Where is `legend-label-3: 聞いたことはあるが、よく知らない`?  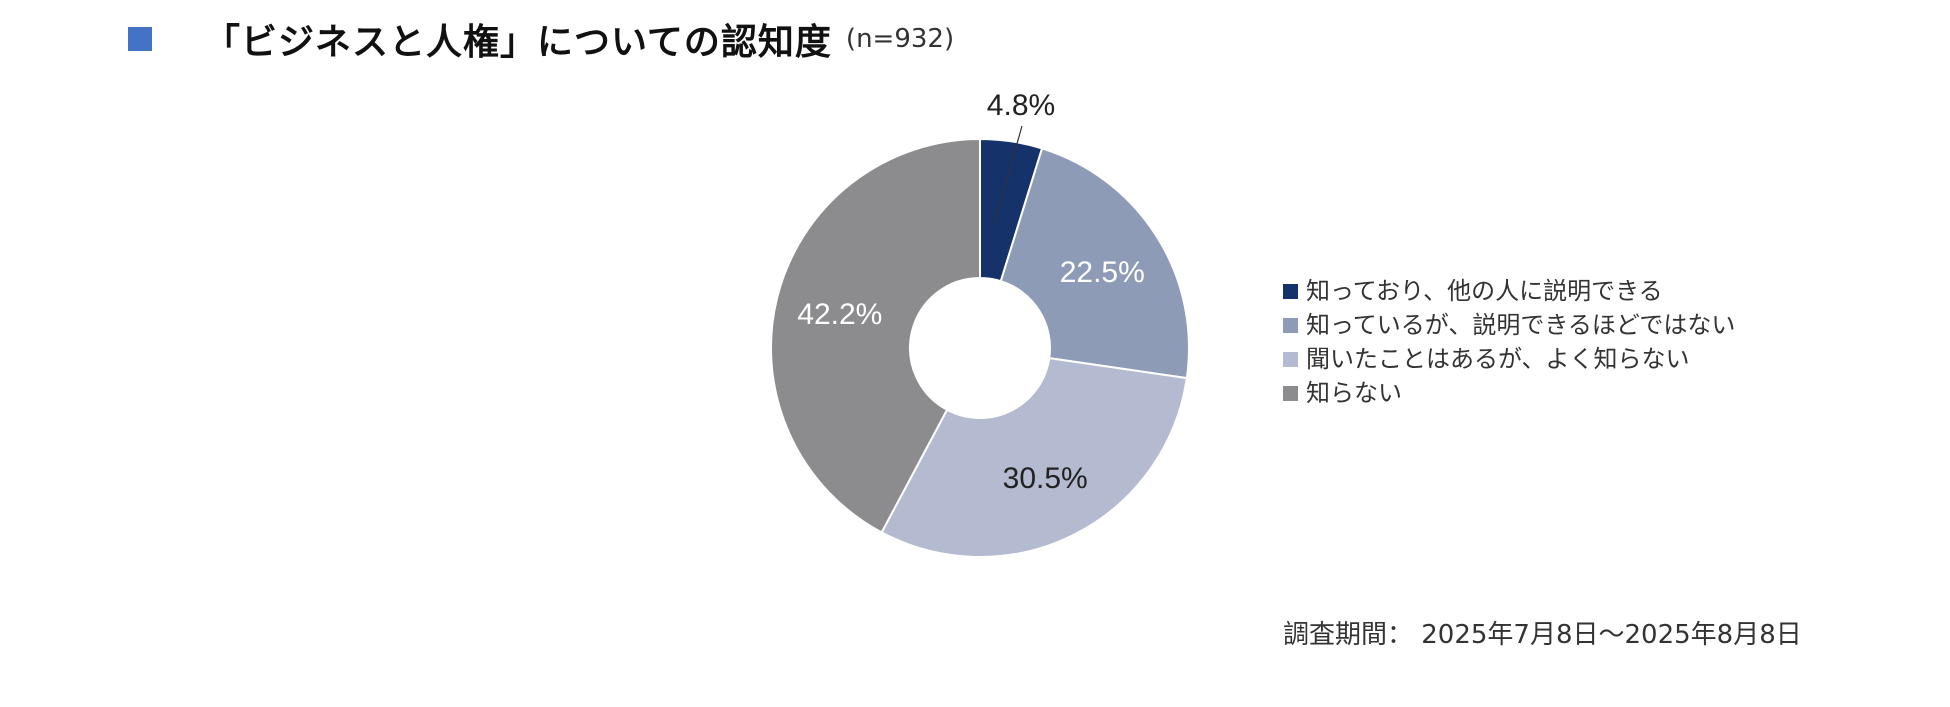
legend-label-3: 聞いたことはあるが、よく知らない is located at coordinates (1498, 359).